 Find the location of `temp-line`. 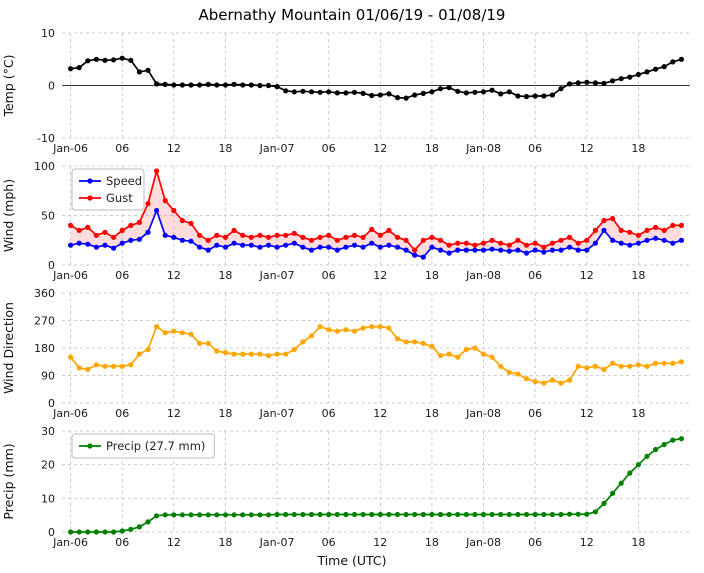

temp-line is located at coordinates (376, 78).